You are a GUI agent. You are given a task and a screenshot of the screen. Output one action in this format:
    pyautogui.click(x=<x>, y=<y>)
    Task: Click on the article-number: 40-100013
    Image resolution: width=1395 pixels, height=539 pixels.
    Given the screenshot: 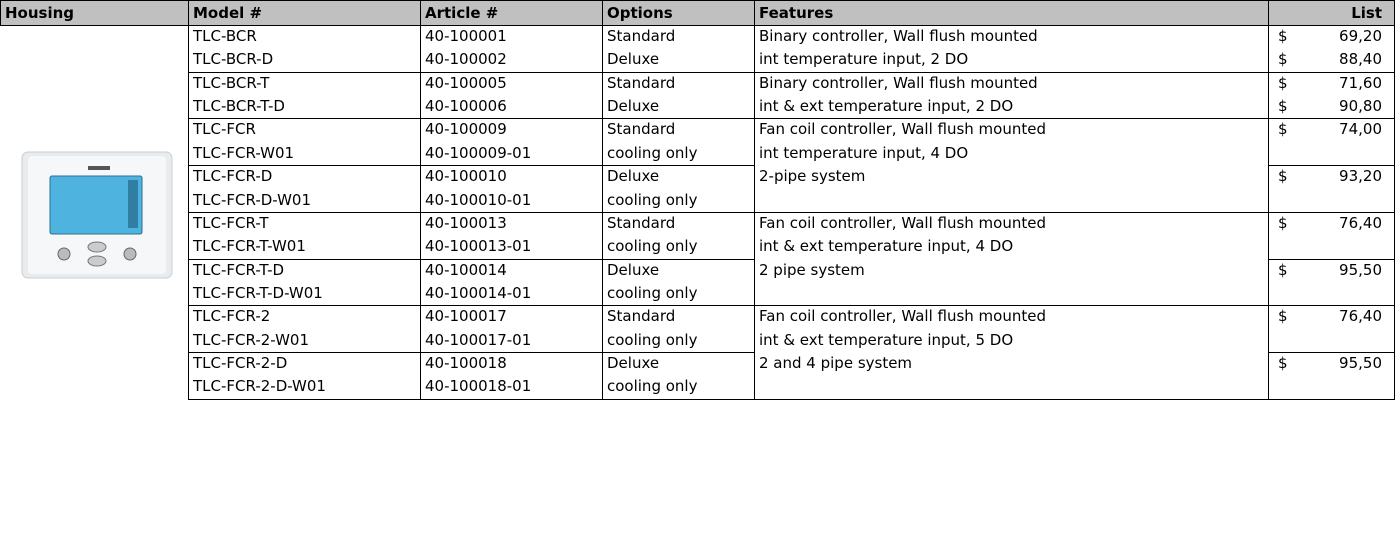 What is the action you would take?
    pyautogui.click(x=466, y=222)
    